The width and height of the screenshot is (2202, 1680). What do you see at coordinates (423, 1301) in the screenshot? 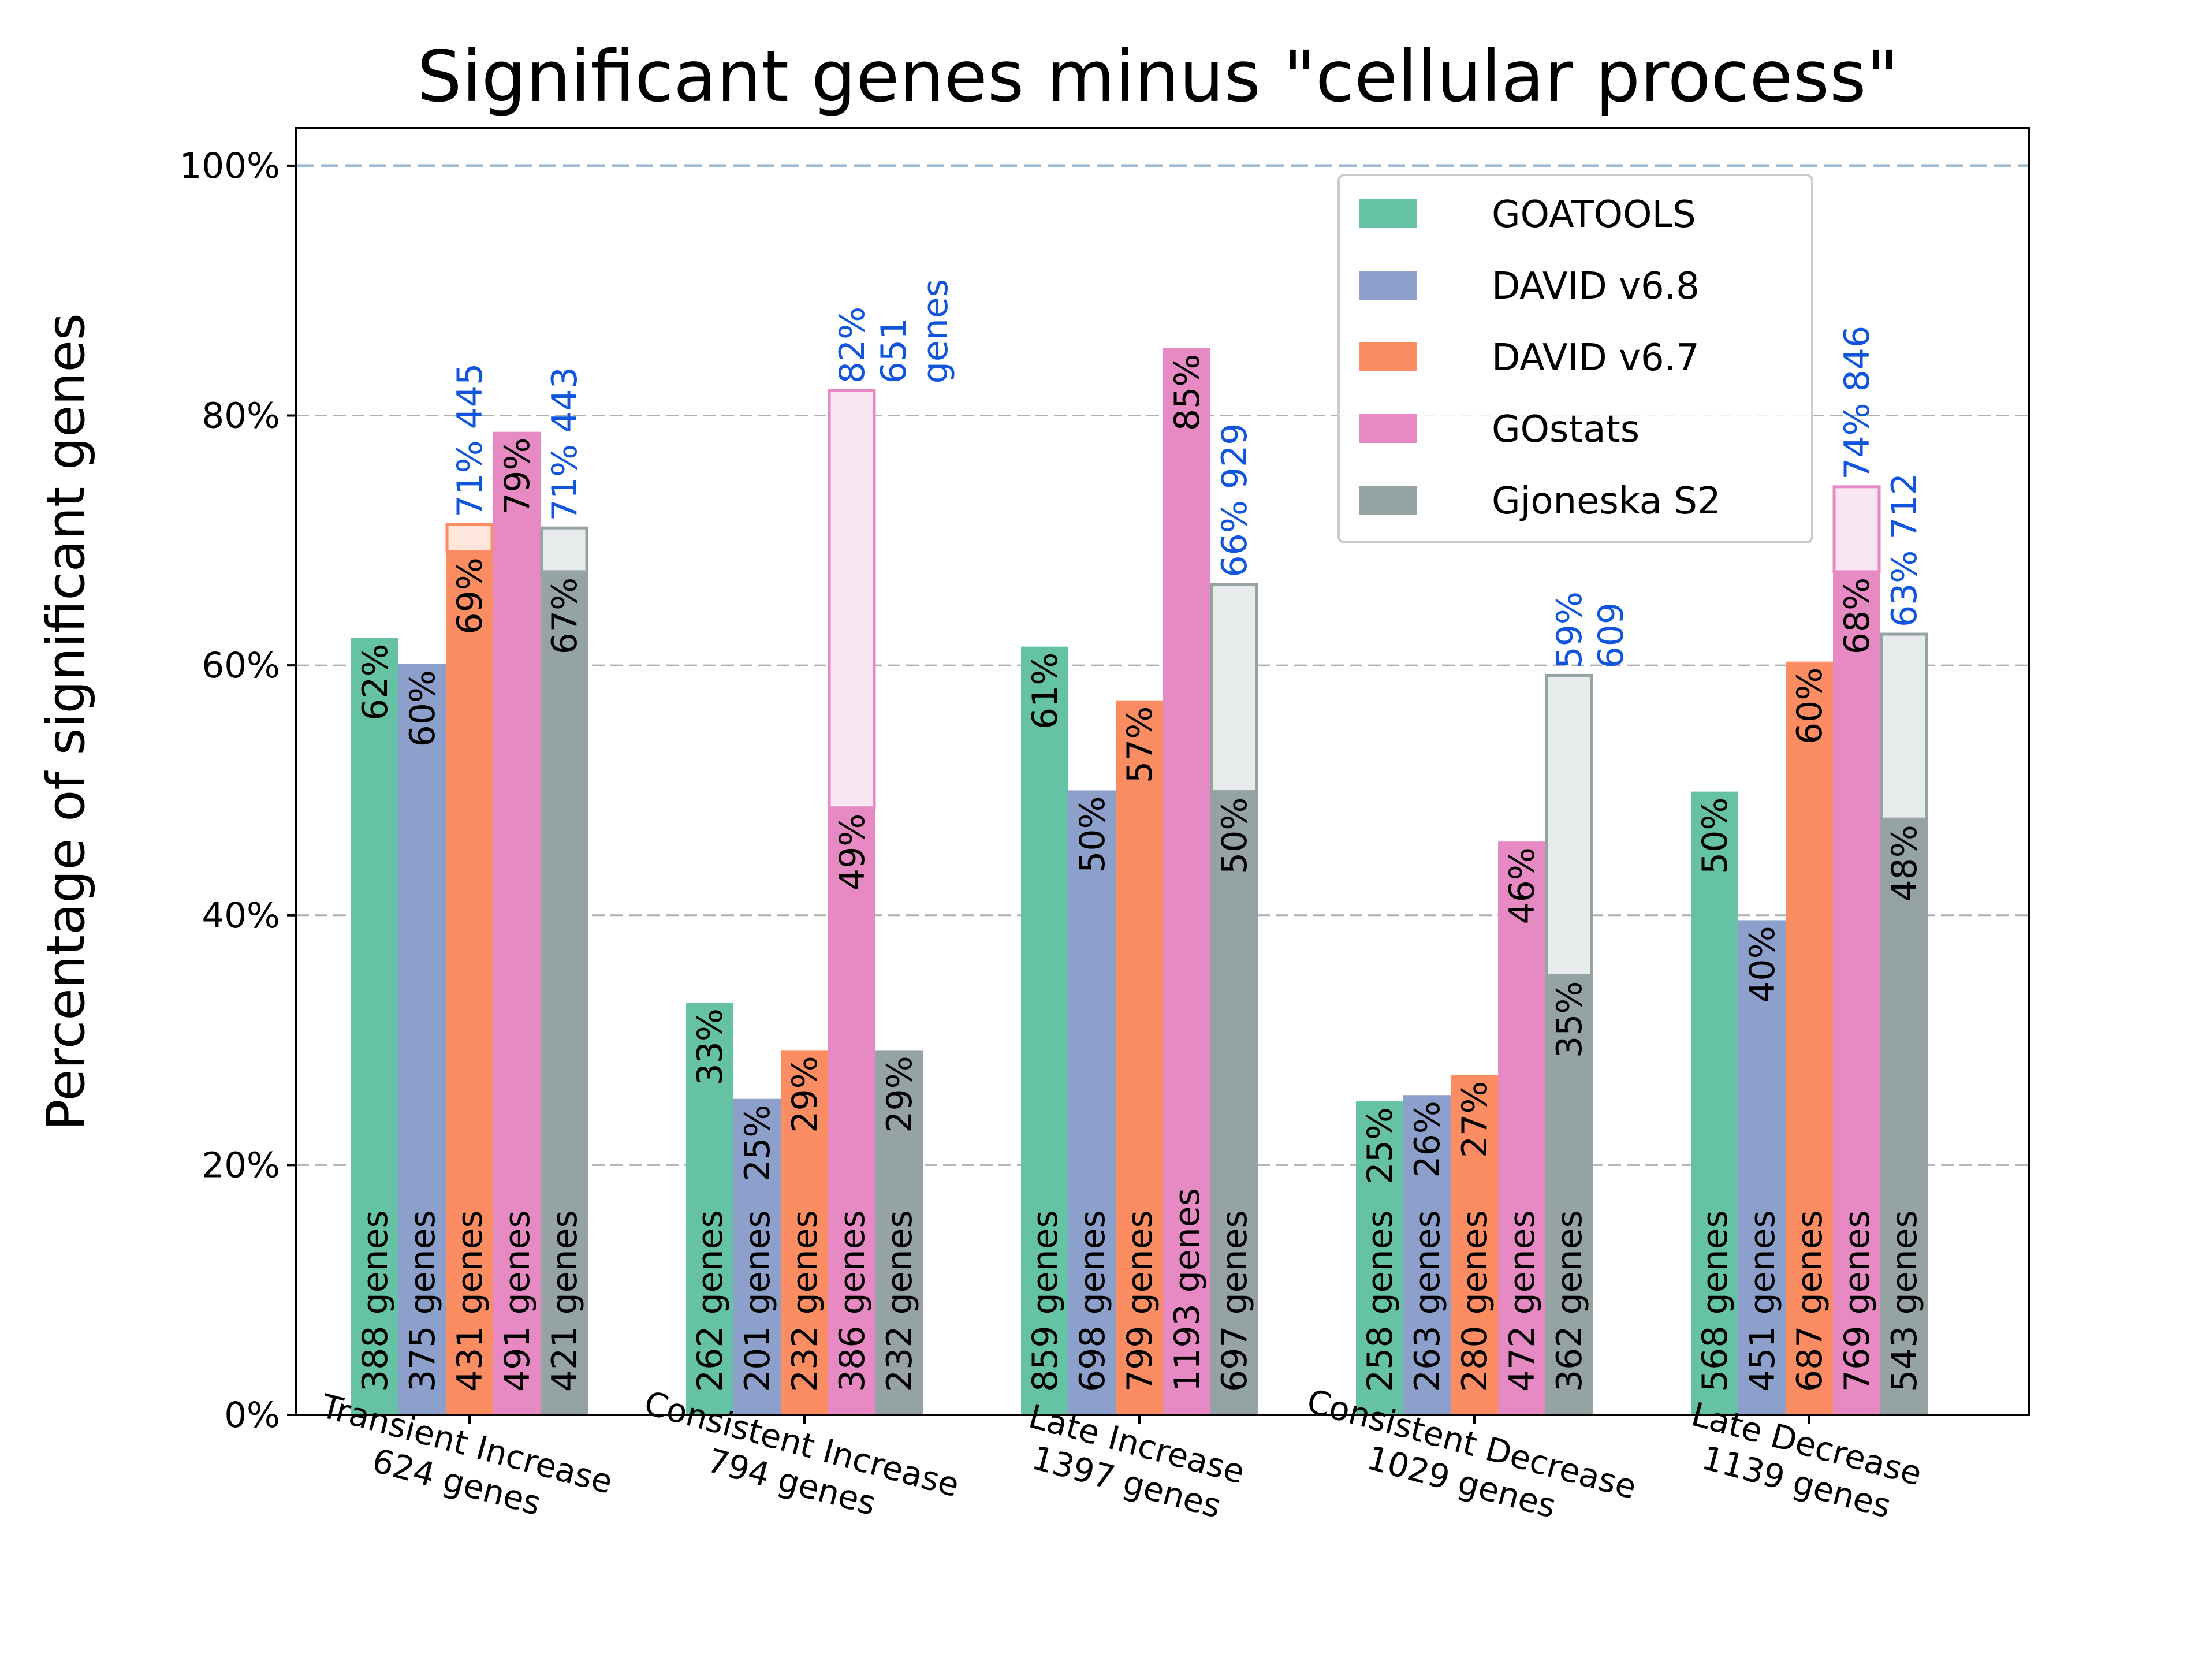
I see `gene-count-label: 375 genes` at bounding box center [423, 1301].